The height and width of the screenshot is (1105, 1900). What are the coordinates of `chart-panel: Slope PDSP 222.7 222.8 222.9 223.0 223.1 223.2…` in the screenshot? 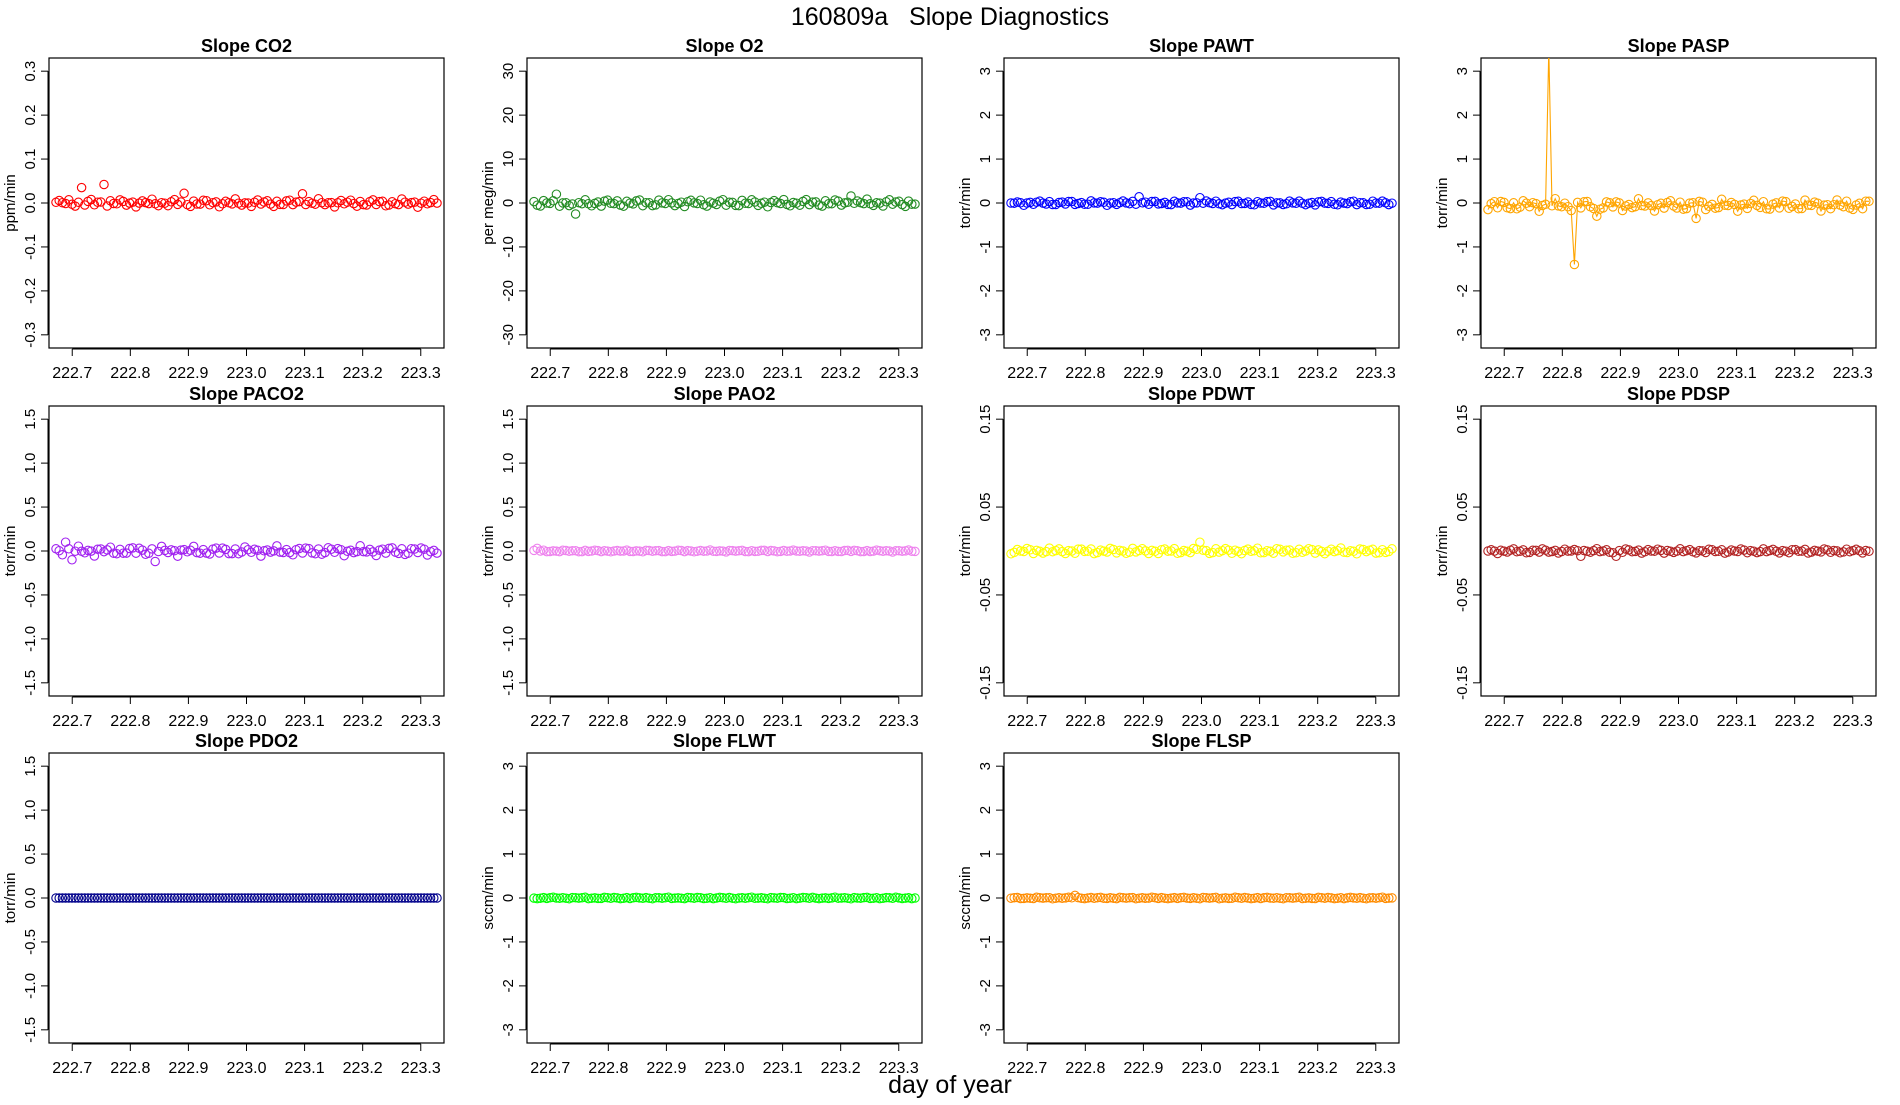 It's located at (1655, 557).